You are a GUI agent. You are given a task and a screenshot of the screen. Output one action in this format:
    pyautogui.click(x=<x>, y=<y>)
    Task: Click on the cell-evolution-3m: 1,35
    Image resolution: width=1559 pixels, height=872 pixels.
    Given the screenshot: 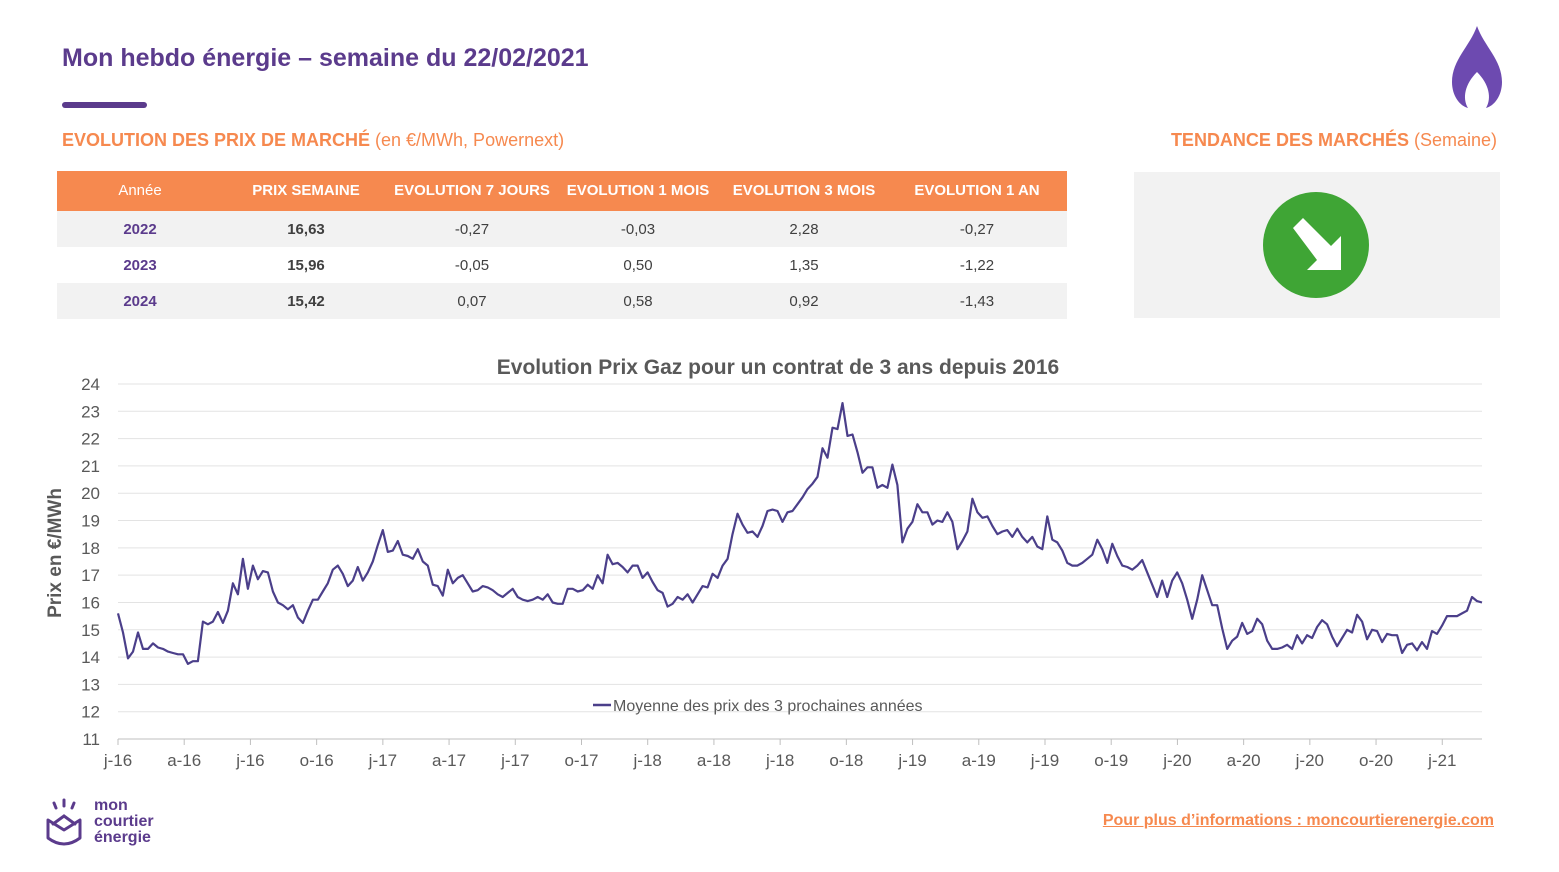 What is the action you would take?
    pyautogui.click(x=804, y=265)
    